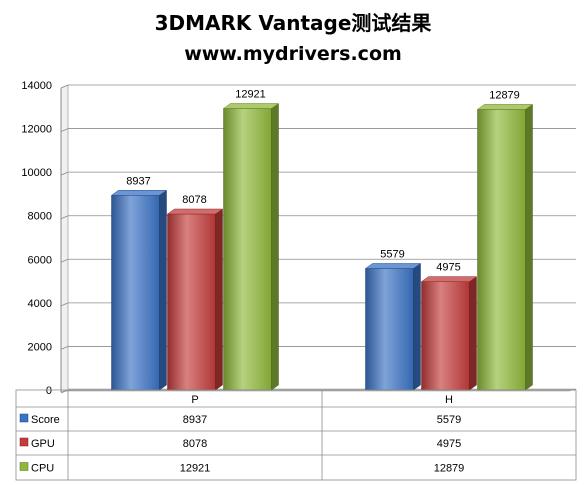 The image size is (586, 485). What do you see at coordinates (195, 211) in the screenshot?
I see `bar-top-gpu-p` at bounding box center [195, 211].